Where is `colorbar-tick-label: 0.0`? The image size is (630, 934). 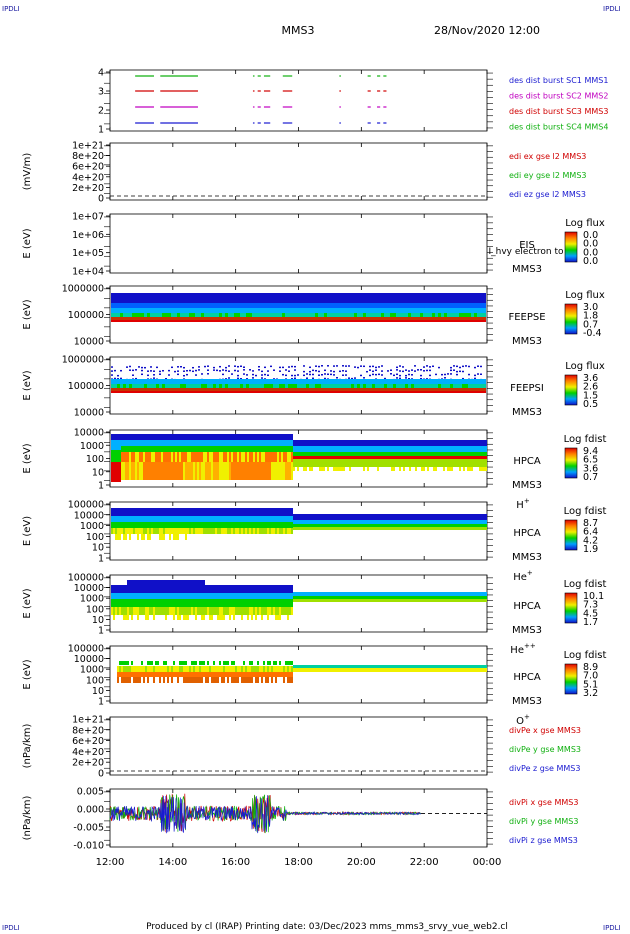
colorbar-tick-label: 0.0 is located at coordinates (590, 235).